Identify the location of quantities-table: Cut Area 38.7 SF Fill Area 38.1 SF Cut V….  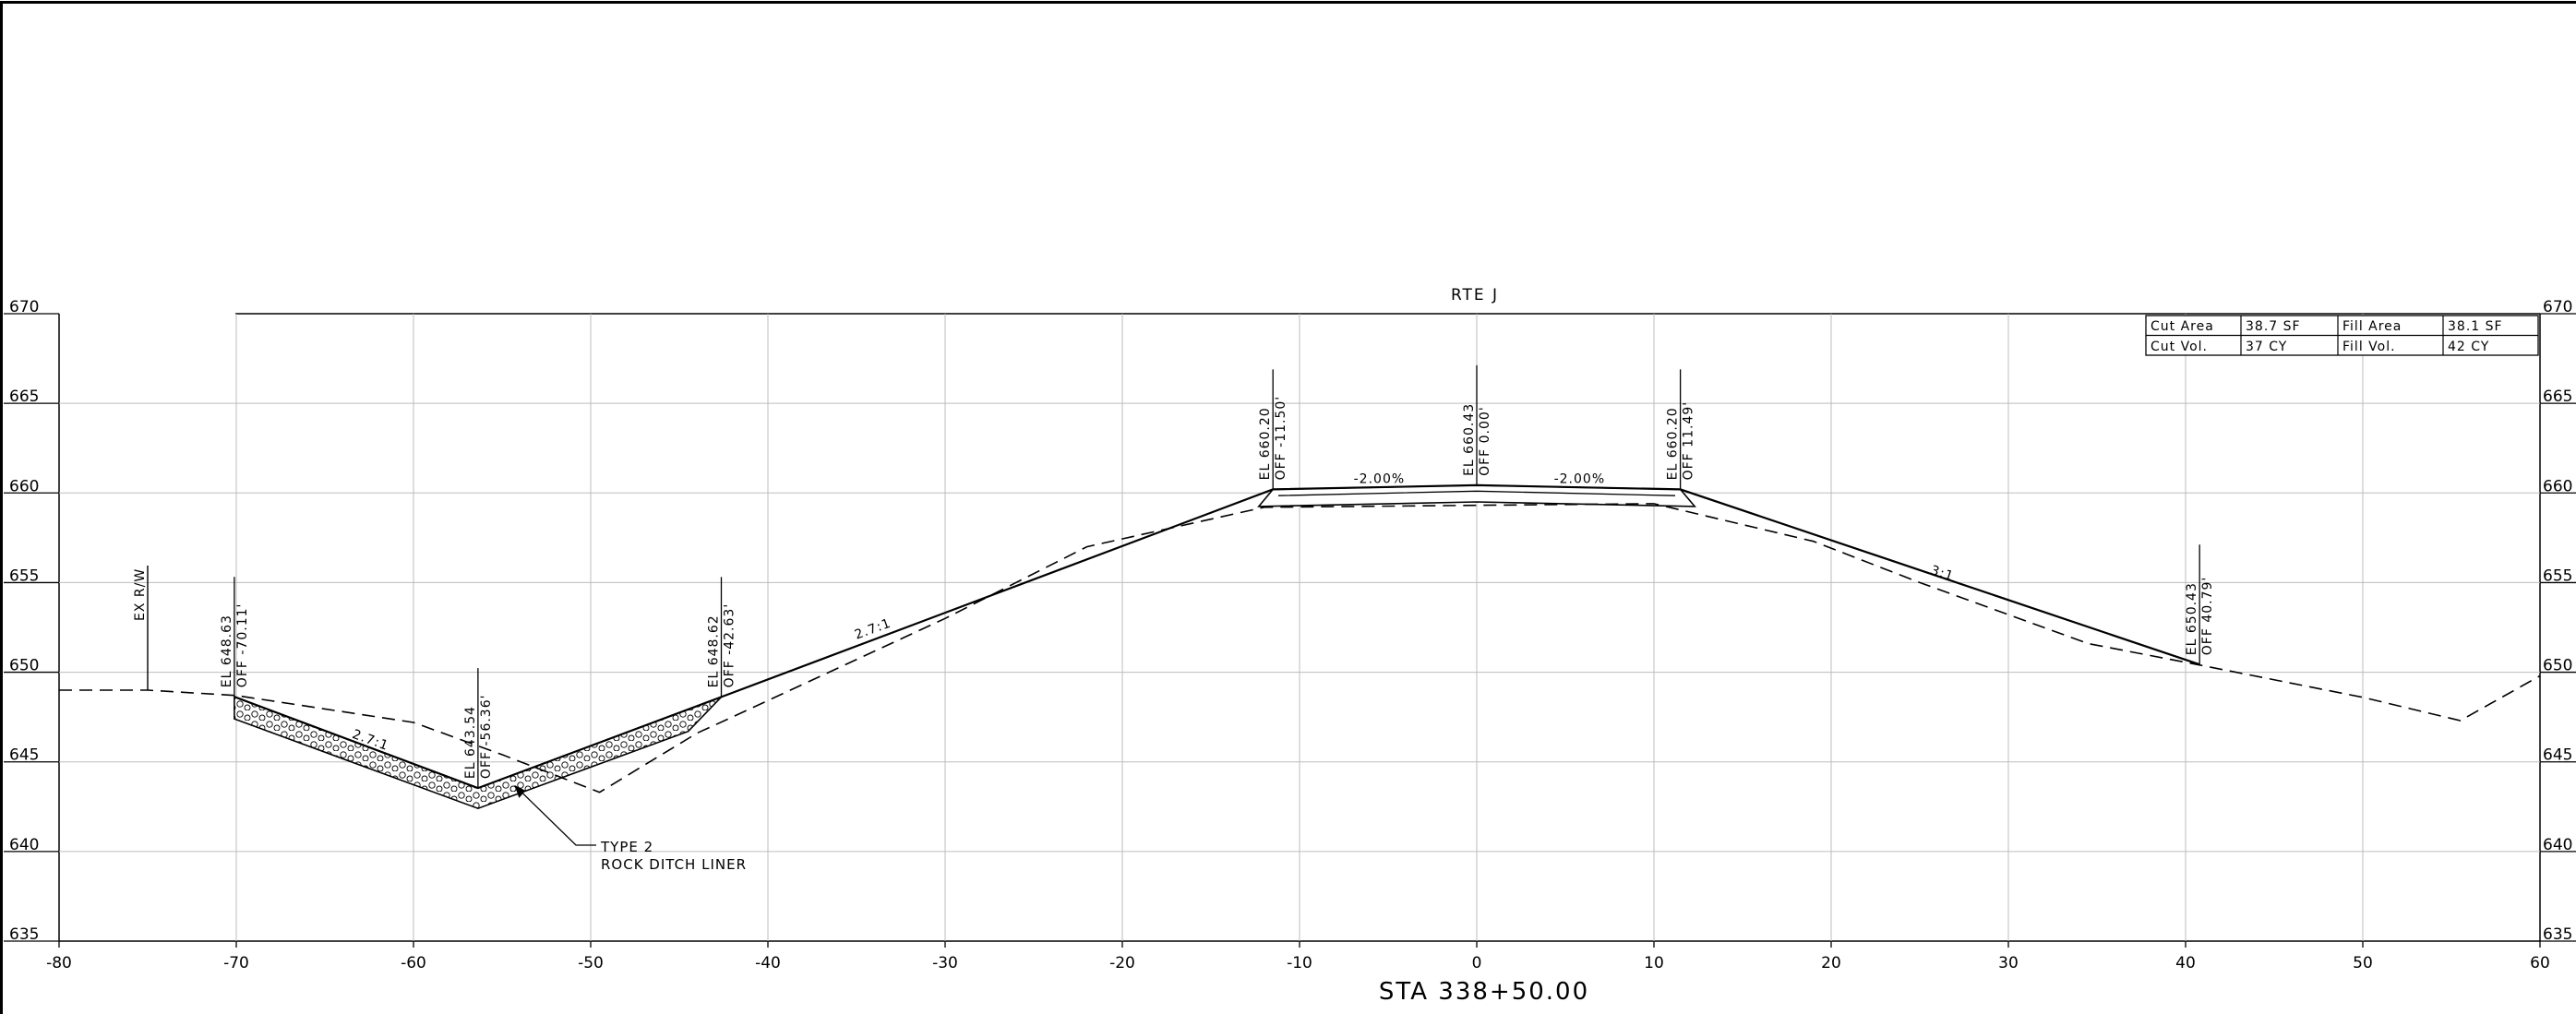
(2342, 335).